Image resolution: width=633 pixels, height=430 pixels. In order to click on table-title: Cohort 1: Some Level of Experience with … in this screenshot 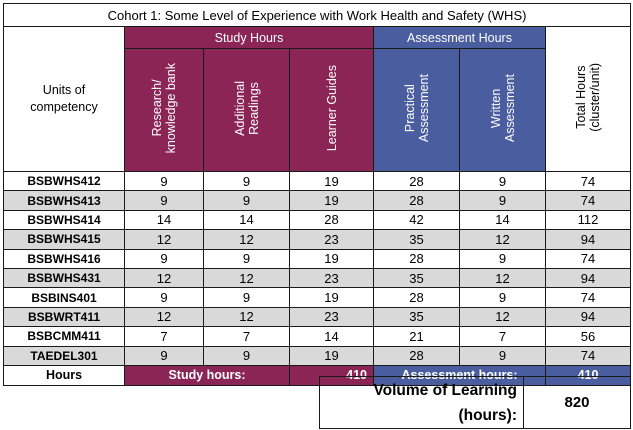, I will do `click(317, 15)`.